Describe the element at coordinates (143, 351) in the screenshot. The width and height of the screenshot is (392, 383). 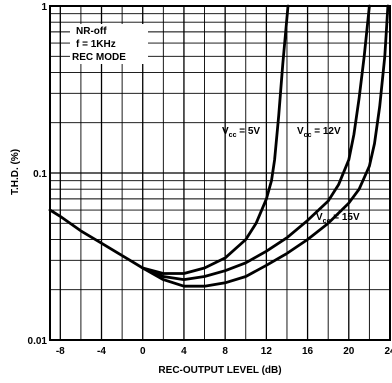
I see `x-tick-label: 0` at that location.